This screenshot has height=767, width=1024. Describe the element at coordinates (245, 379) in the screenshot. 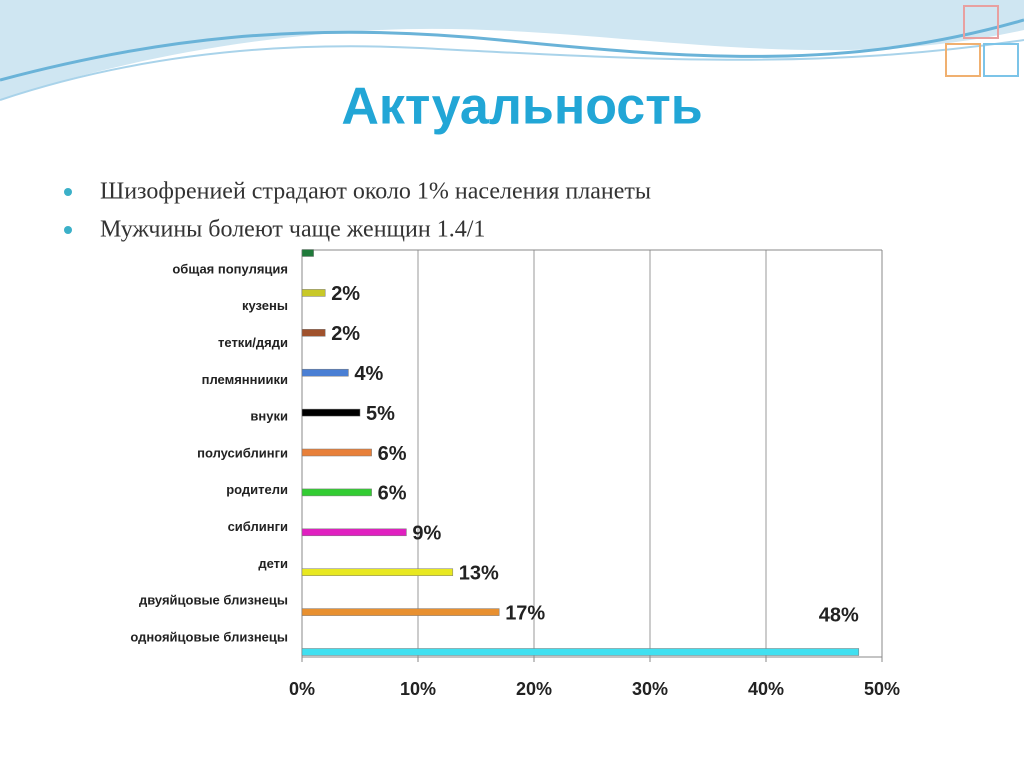

I see `category-label: племянниики` at that location.